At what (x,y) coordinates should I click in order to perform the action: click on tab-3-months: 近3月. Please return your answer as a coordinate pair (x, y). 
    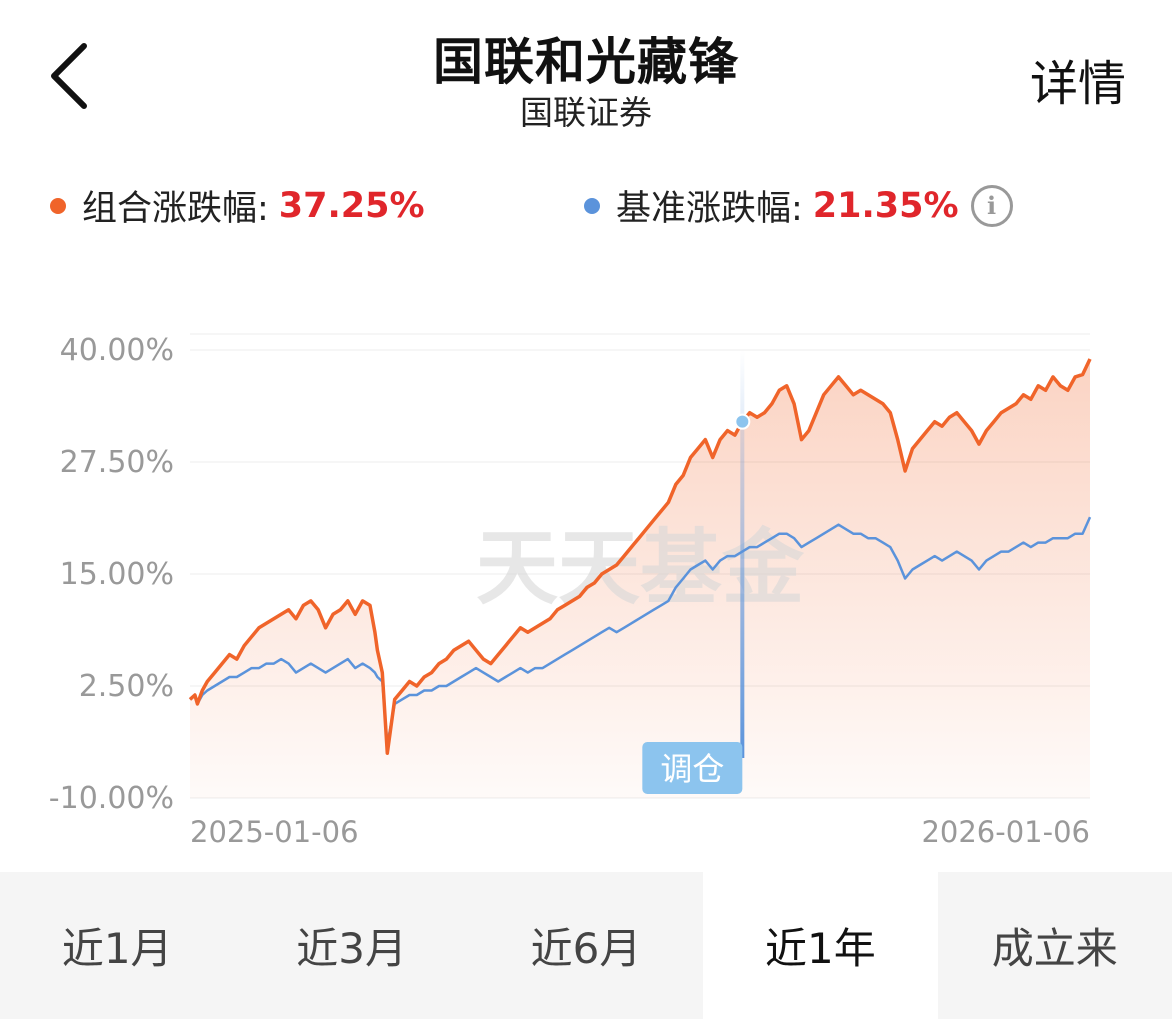
    Looking at the image, I should click on (351, 948).